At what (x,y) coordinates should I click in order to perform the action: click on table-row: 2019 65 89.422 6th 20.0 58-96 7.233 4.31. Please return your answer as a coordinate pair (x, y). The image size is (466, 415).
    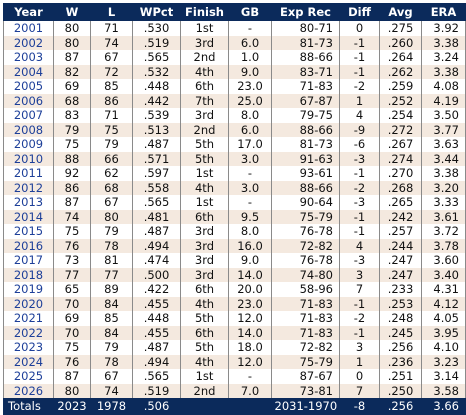
    Looking at the image, I should click on (234, 289).